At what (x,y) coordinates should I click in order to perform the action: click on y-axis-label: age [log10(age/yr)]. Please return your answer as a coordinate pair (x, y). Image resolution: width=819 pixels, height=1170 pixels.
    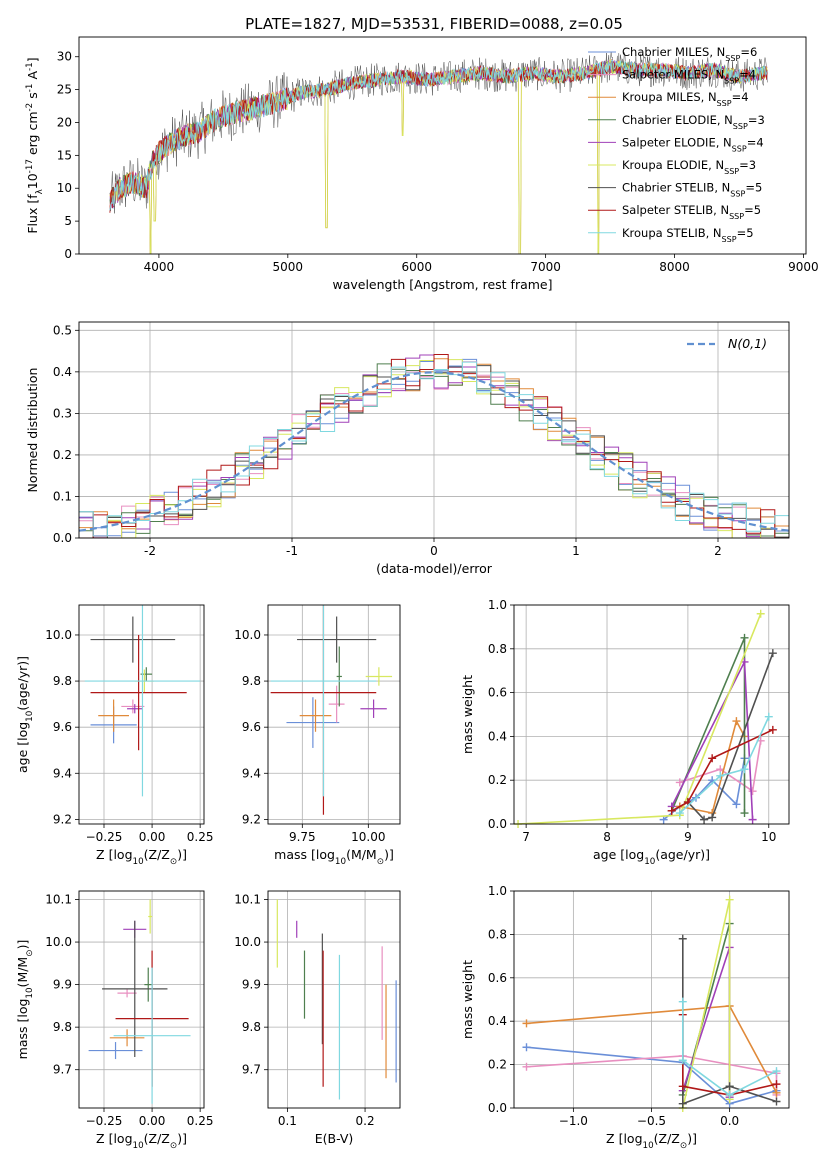
    Looking at the image, I should click on (25, 714).